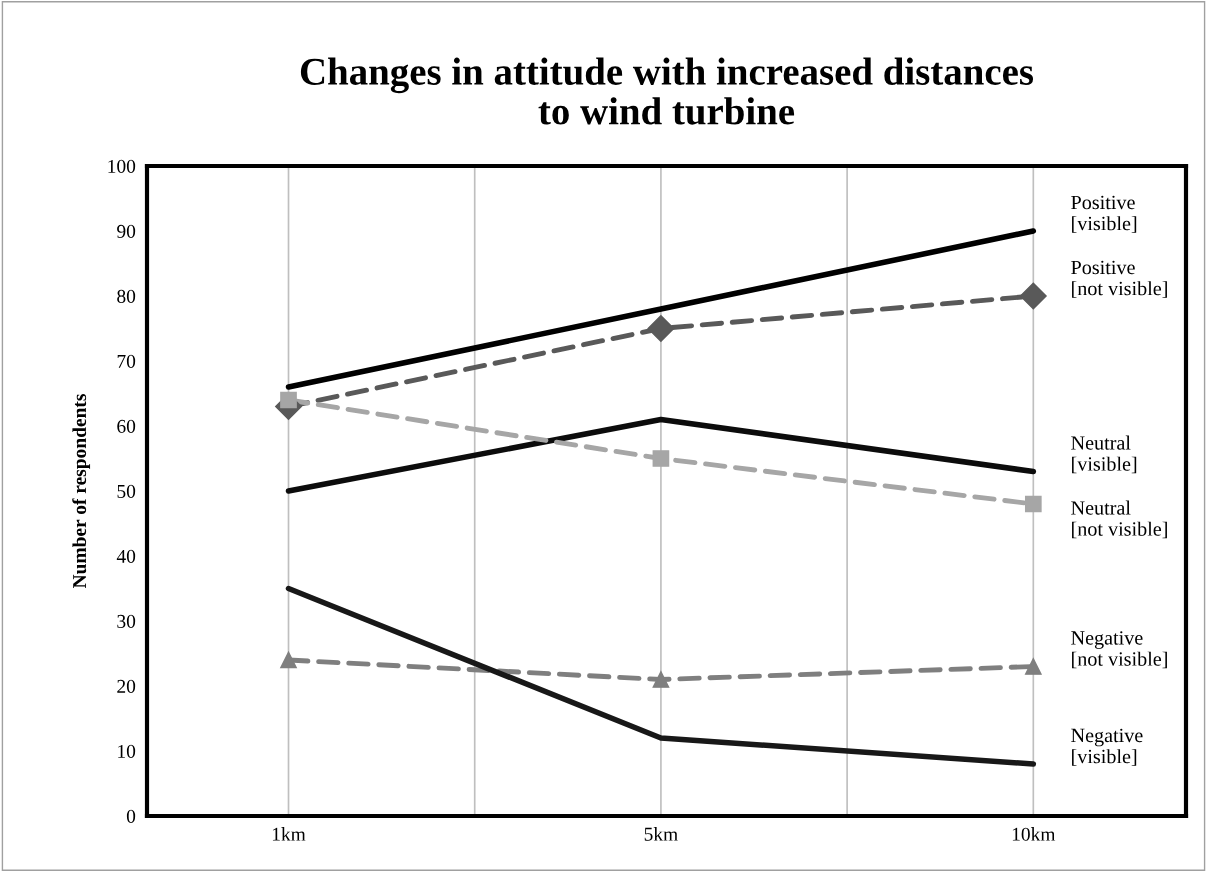  What do you see at coordinates (126, 361) in the screenshot?
I see `y-tick-label: 70` at bounding box center [126, 361].